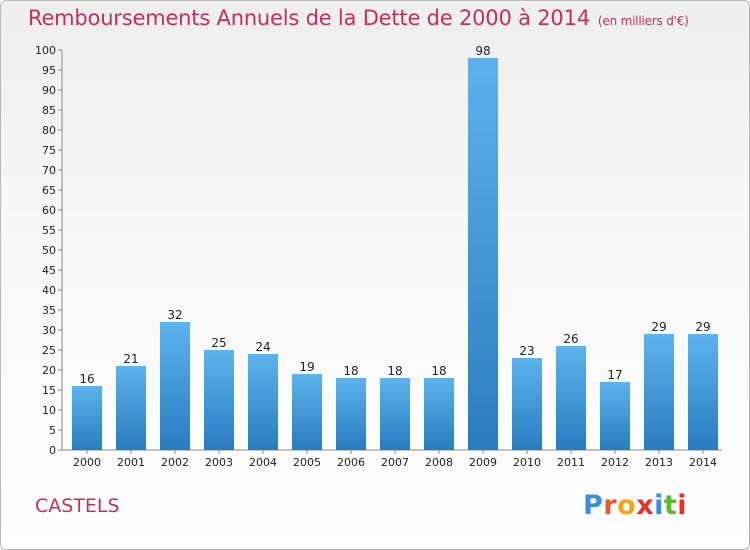  I want to click on x-tick-label: 2002, so click(175, 462).